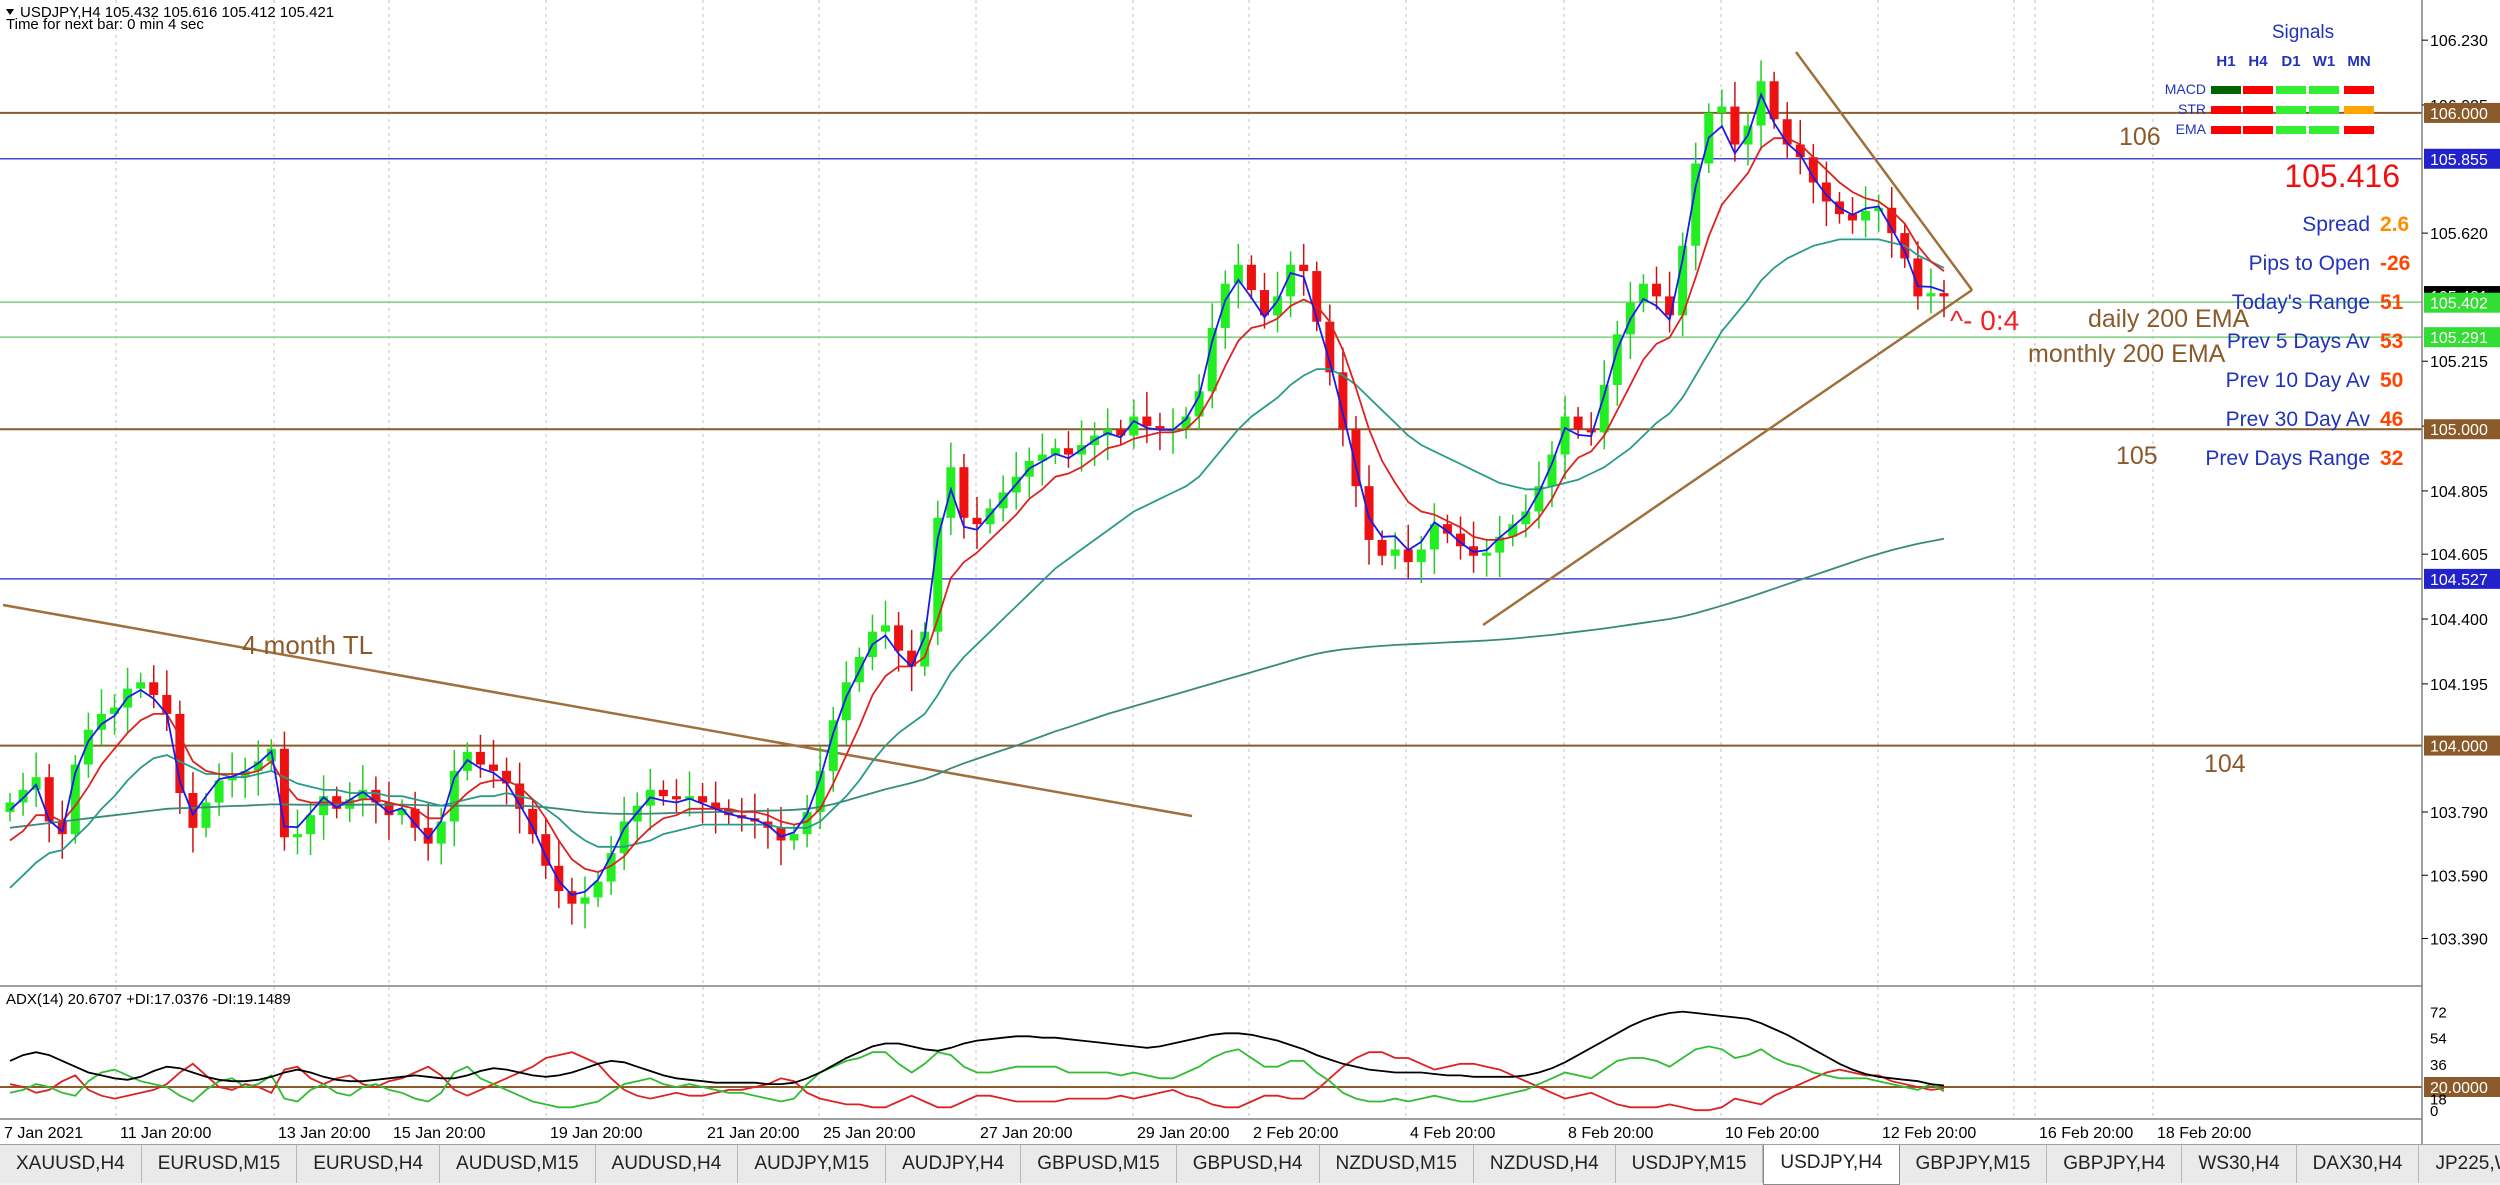  I want to click on time-tick: 18 Feb 20:00, so click(2204, 1133).